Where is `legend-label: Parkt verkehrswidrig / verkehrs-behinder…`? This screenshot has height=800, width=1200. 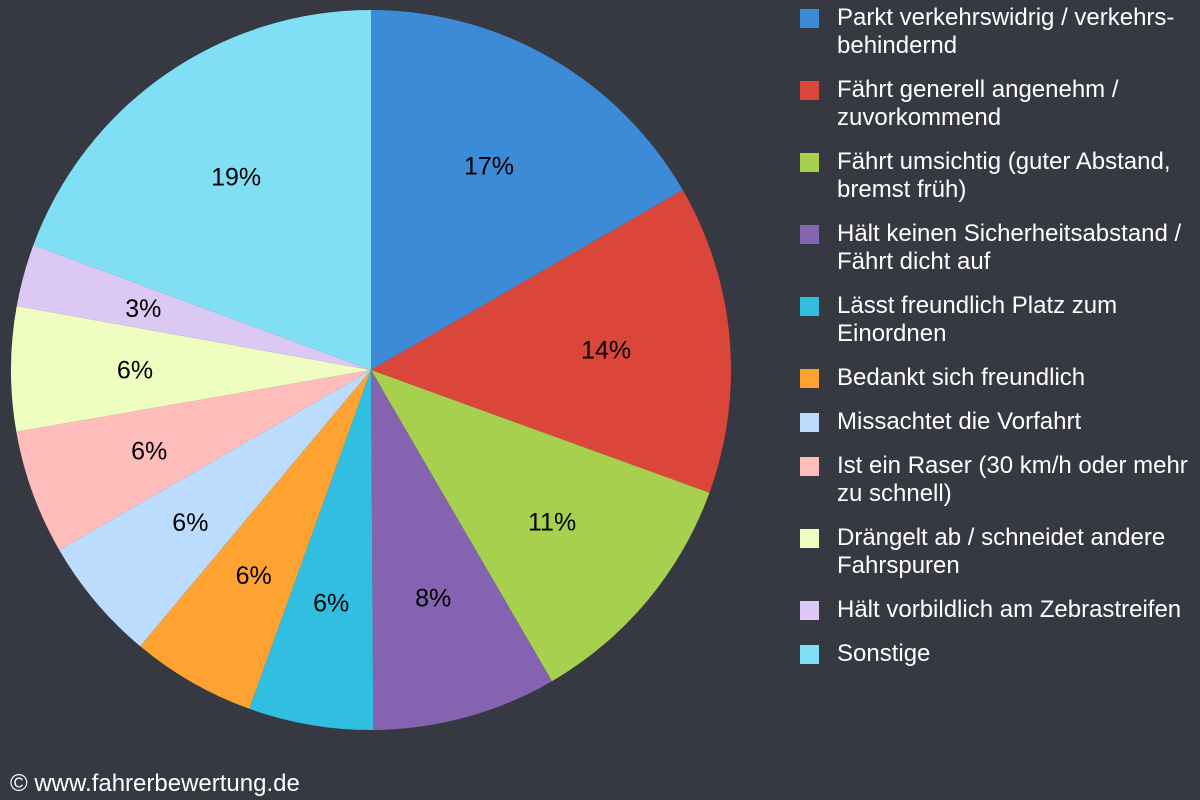 legend-label: Parkt verkehrswidrig / verkehrs-behinder… is located at coordinates (1006, 31).